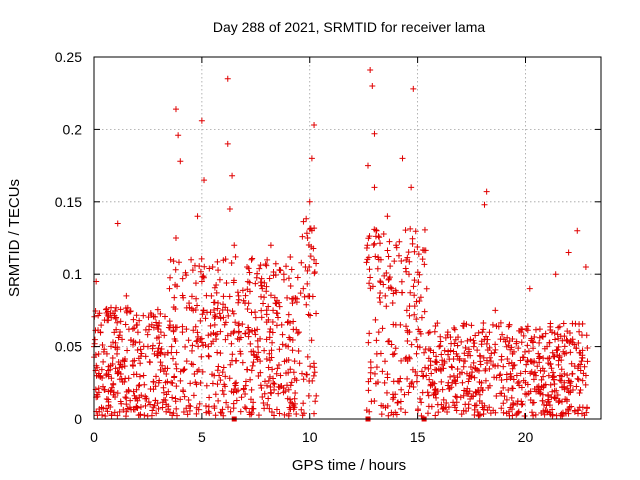  I want to click on x-tick-label: 10, so click(310, 437).